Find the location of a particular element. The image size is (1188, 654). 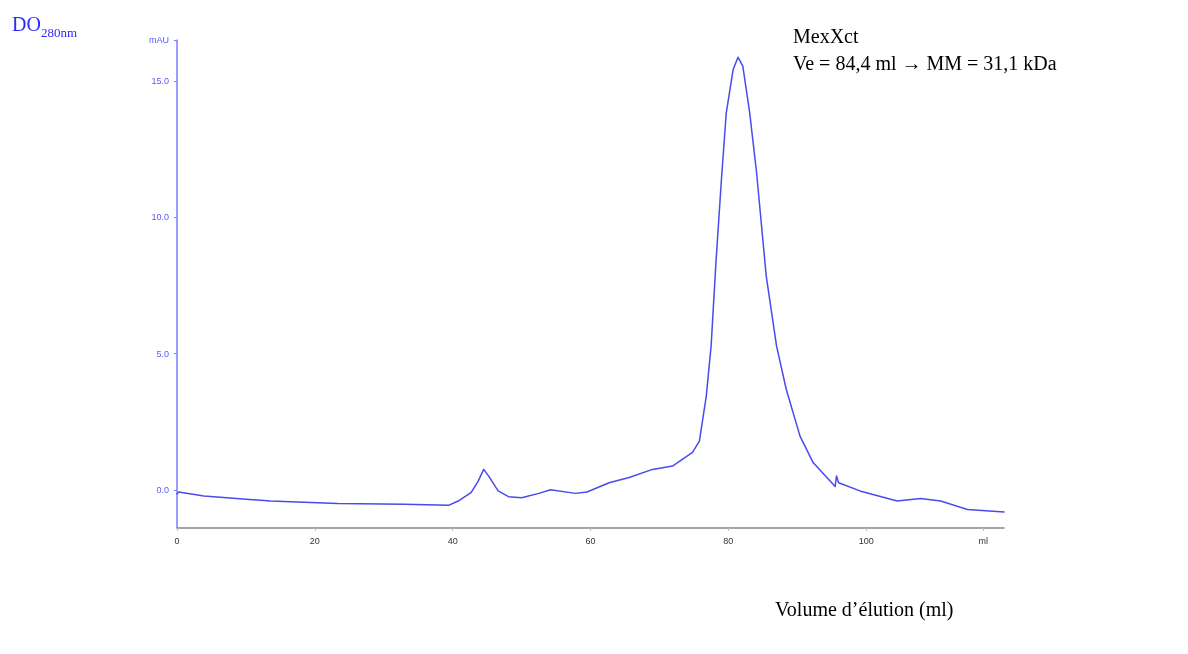

y-tick-label: mAU is located at coordinates (159, 40).